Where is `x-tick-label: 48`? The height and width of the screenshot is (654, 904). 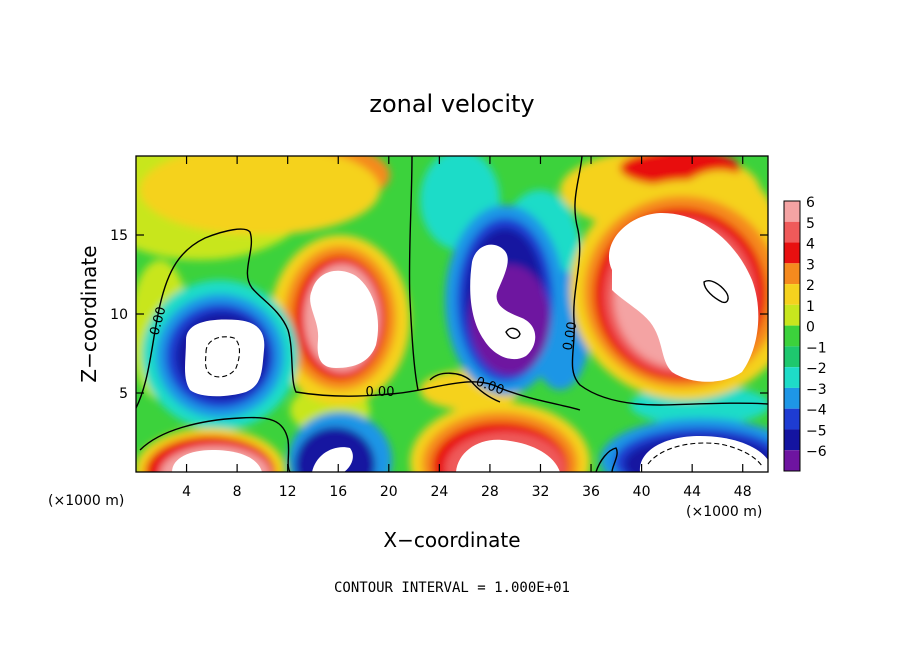 x-tick-label: 48 is located at coordinates (743, 492).